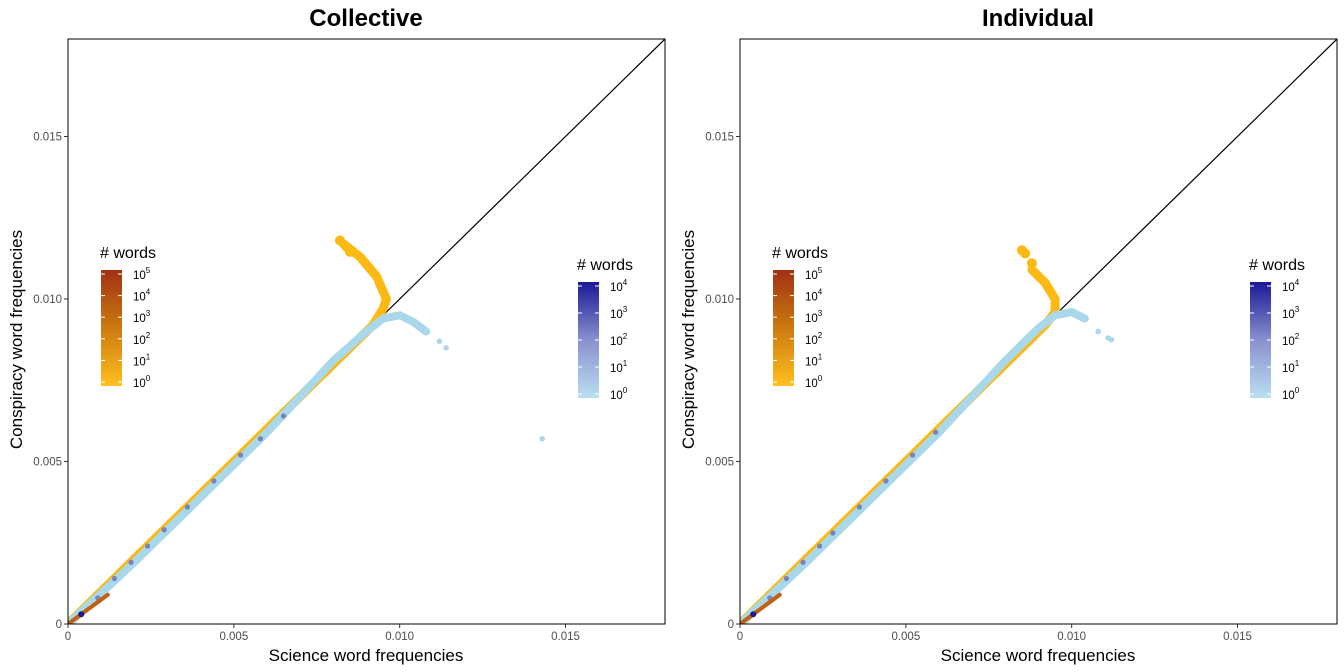 The image size is (1344, 672). Describe the element at coordinates (1038, 18) in the screenshot. I see `chart-title: Individual` at that location.